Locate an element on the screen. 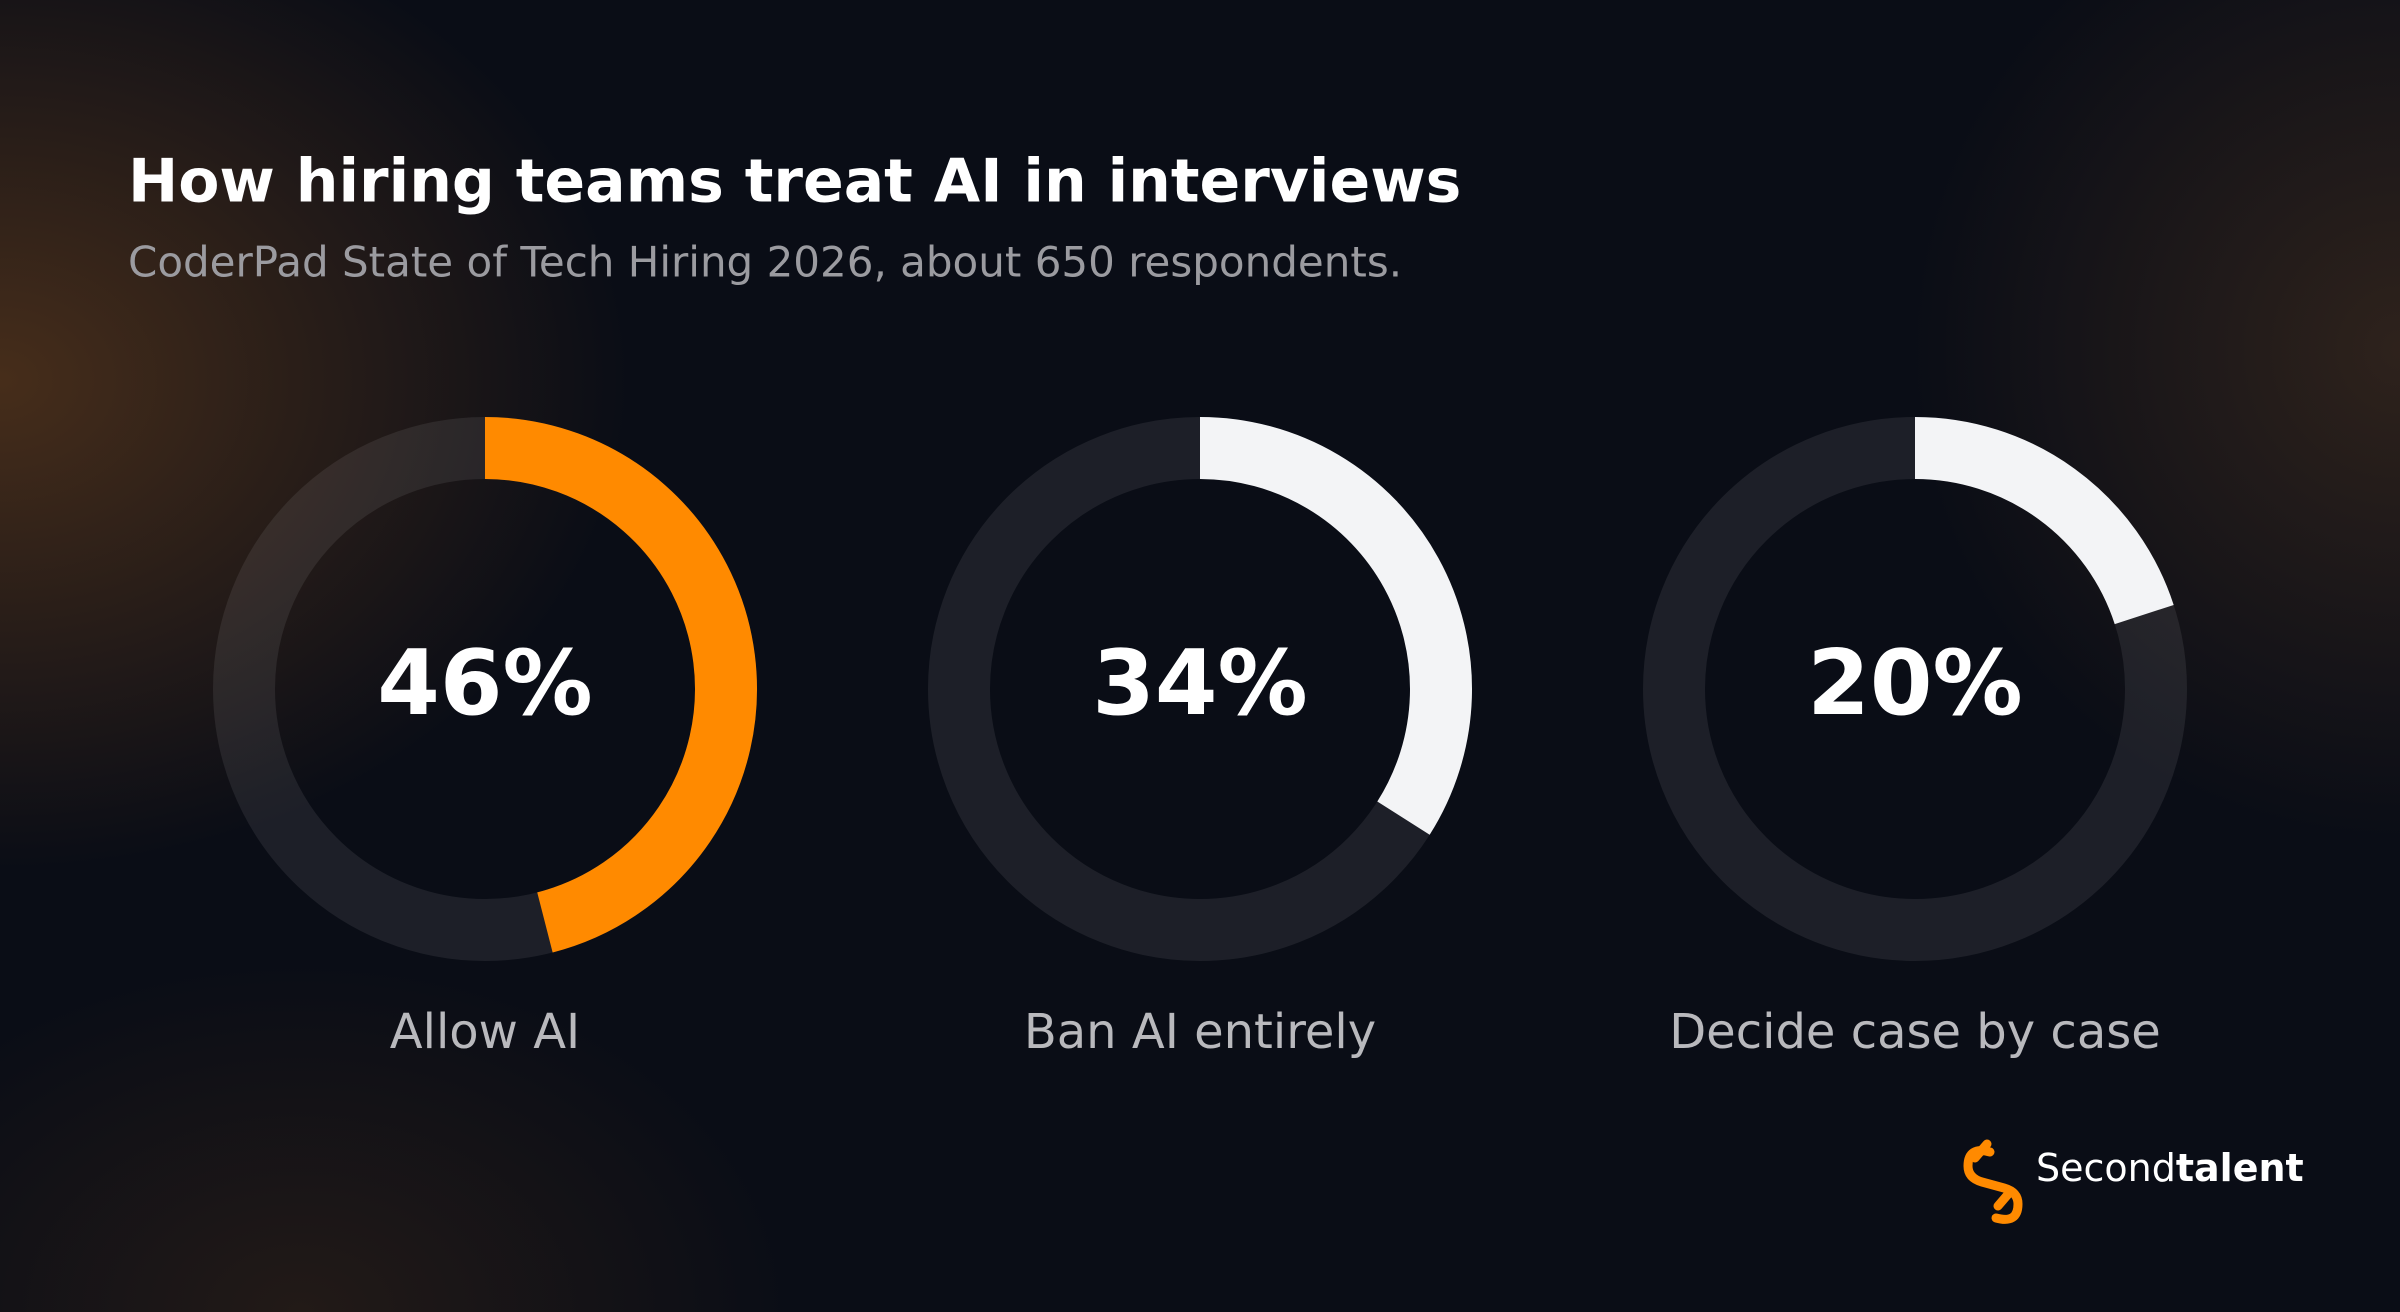  logo-regular: Second is located at coordinates (2106, 1168).